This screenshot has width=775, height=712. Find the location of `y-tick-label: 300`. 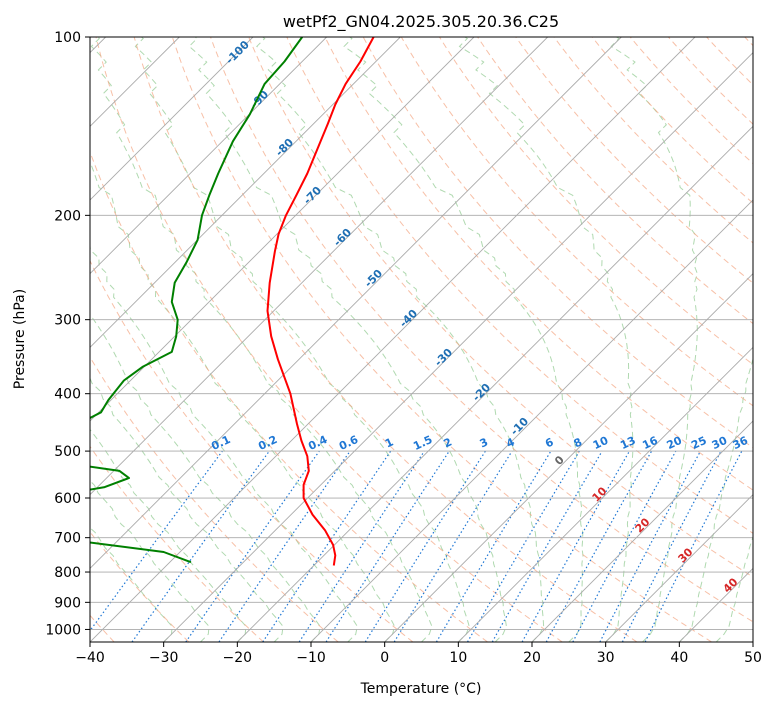

y-tick-label: 300 is located at coordinates (67, 321).